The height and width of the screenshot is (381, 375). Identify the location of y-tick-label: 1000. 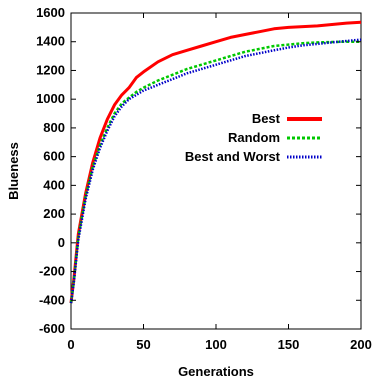
(50, 98).